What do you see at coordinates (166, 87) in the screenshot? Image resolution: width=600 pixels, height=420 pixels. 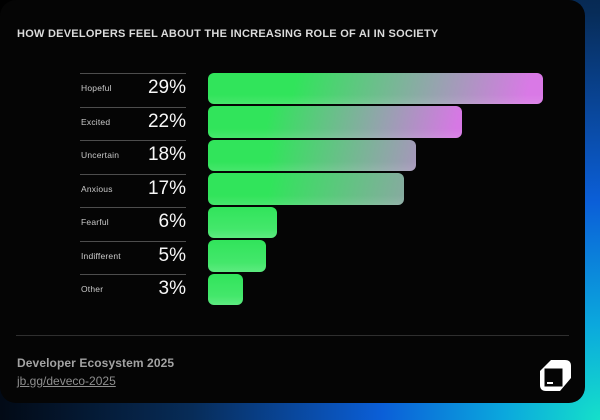 I see `legend-value: 29%` at bounding box center [166, 87].